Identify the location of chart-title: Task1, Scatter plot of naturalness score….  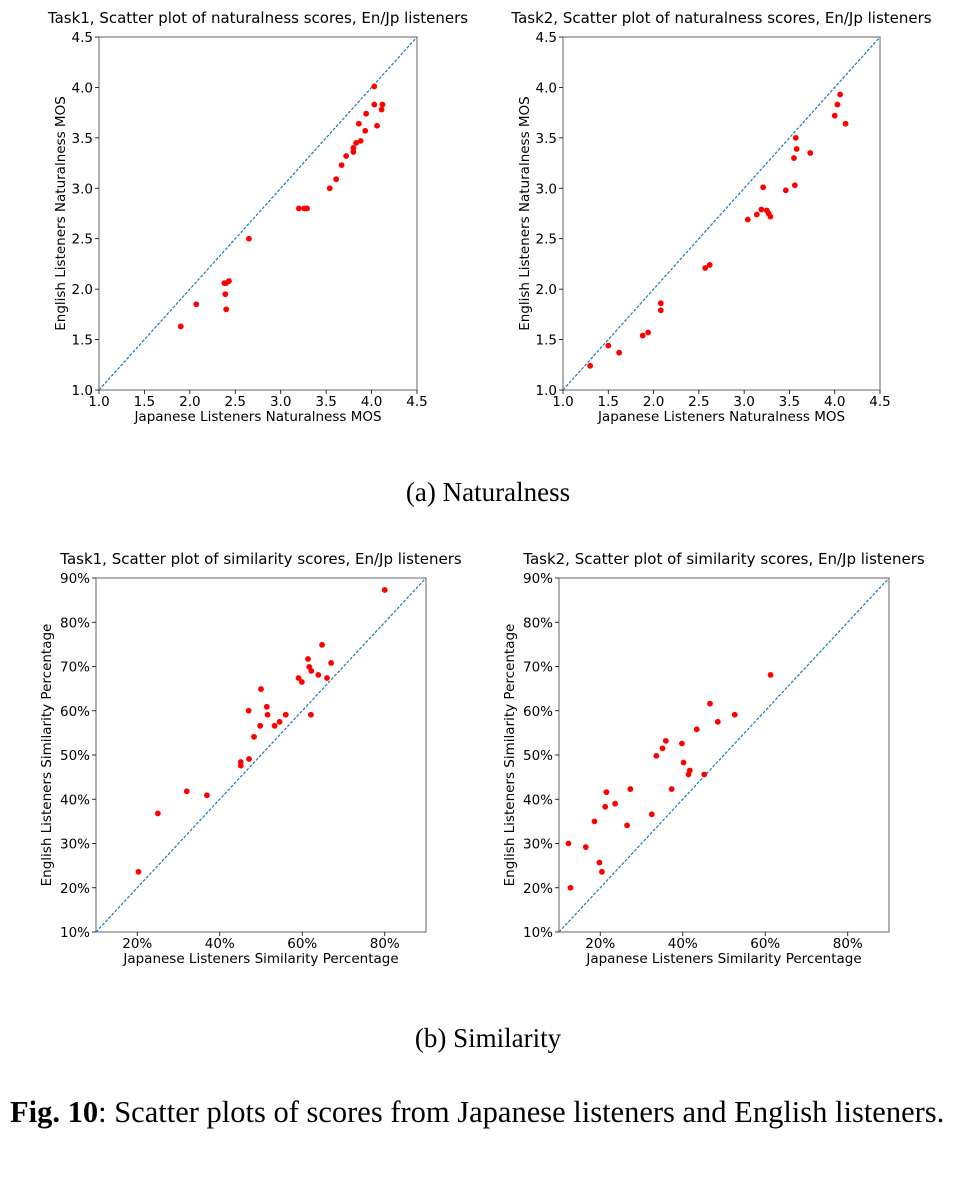
(257, 18).